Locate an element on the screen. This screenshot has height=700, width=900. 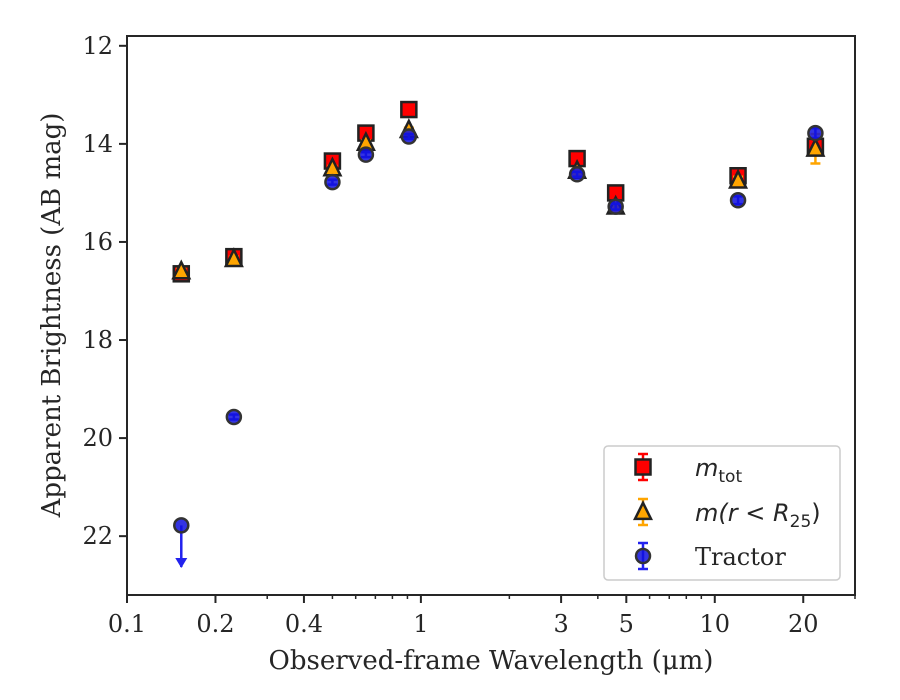
x-tick-label: 0.2 is located at coordinates (215, 624).